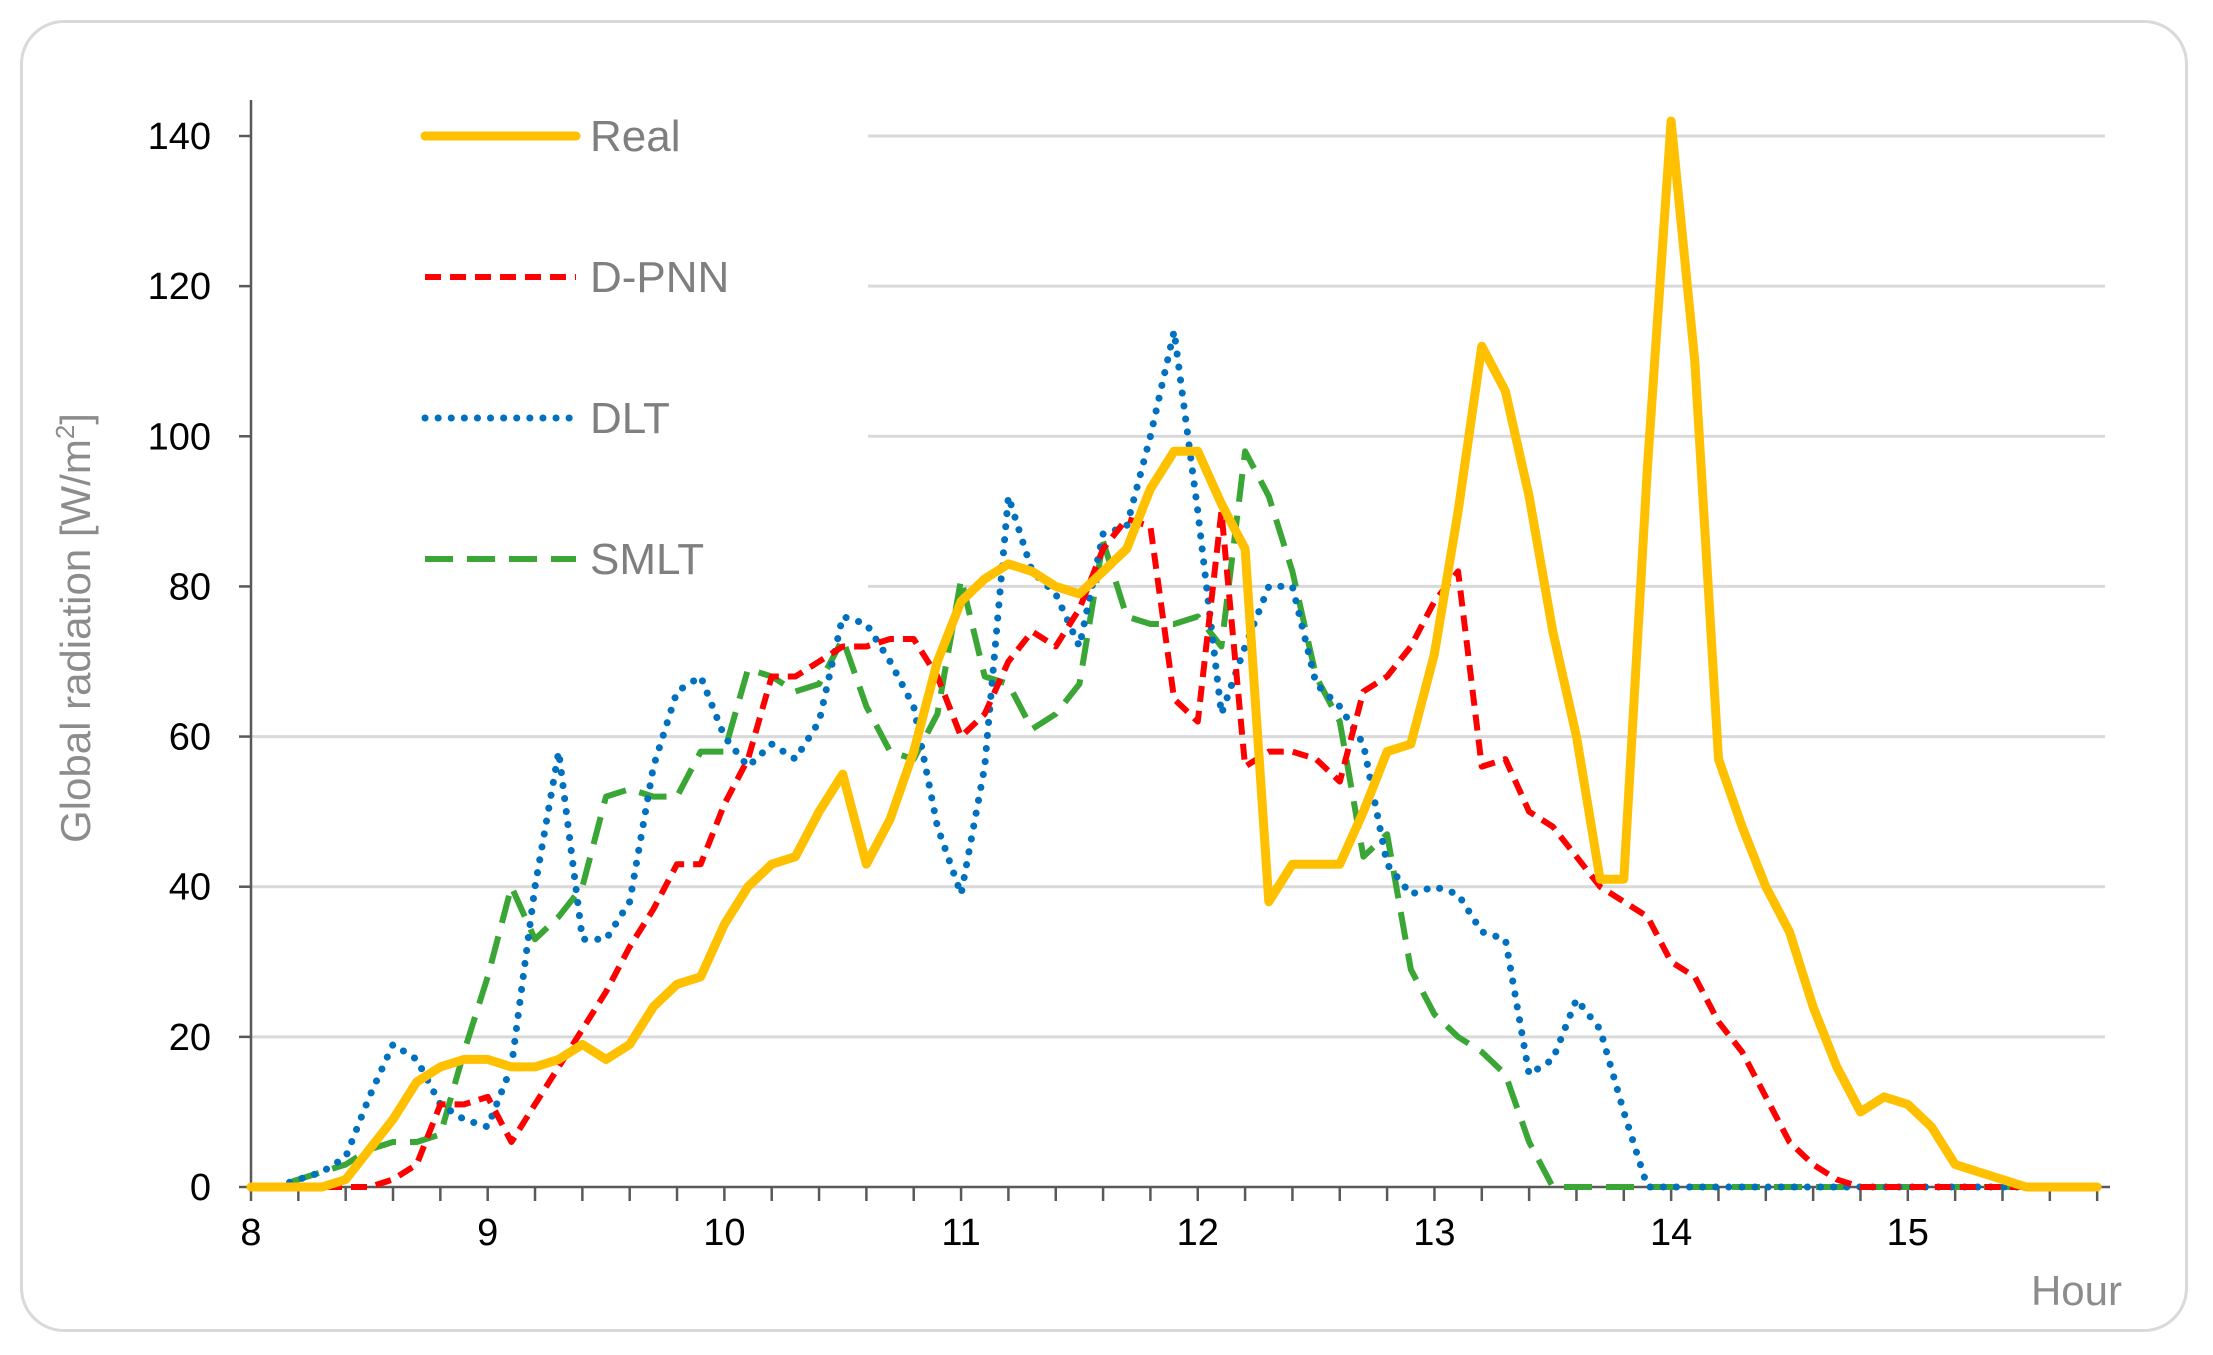 The image size is (2213, 1355). What do you see at coordinates (724, 1233) in the screenshot?
I see `x-tick-label-10: 10` at bounding box center [724, 1233].